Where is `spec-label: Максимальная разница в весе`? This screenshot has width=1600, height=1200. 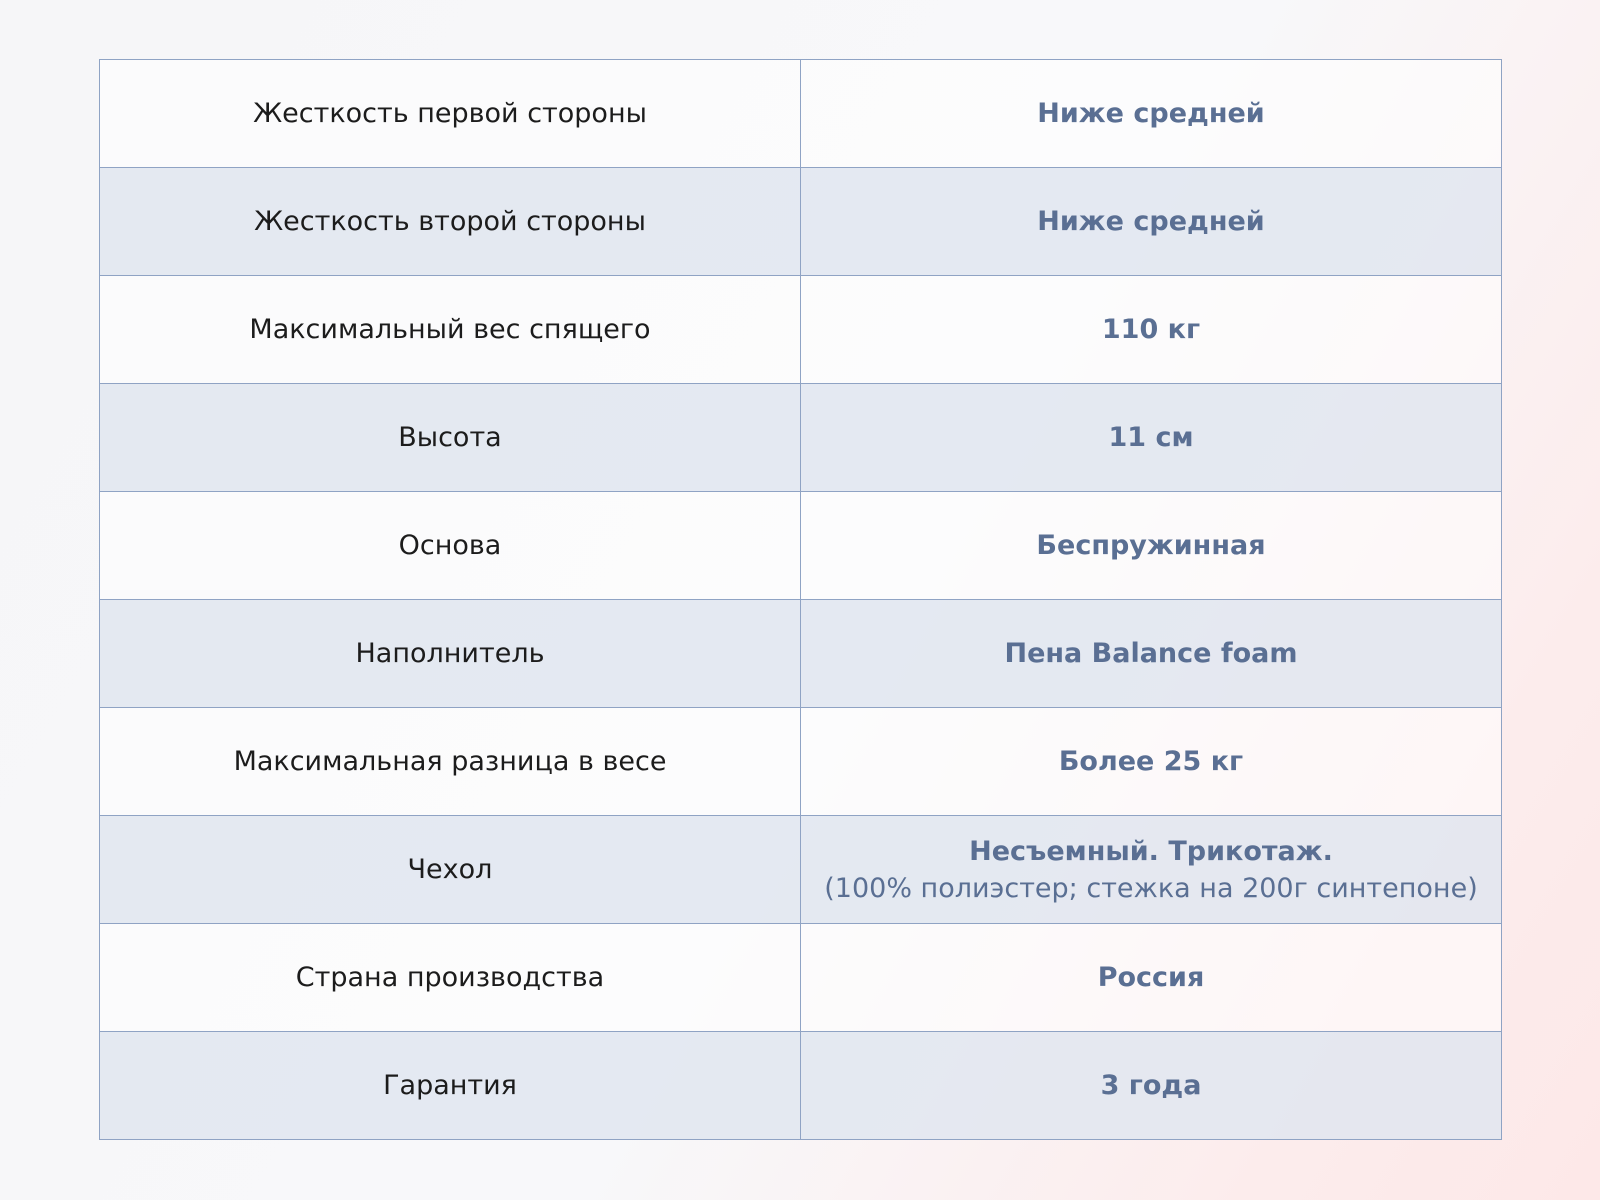
spec-label: Максимальная разница в весе is located at coordinates (450, 761).